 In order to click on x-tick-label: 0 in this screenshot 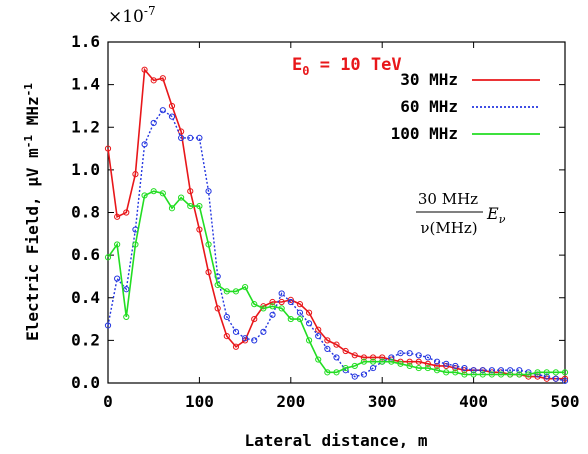, I will do `click(108, 401)`.